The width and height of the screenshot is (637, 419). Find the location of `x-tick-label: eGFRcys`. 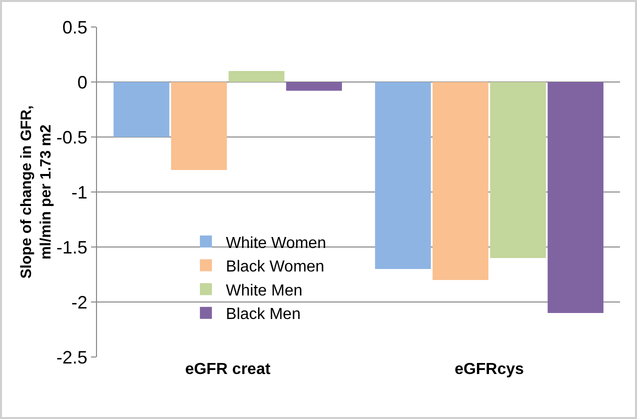

x-tick-label: eGFRcys is located at coordinates (489, 369).